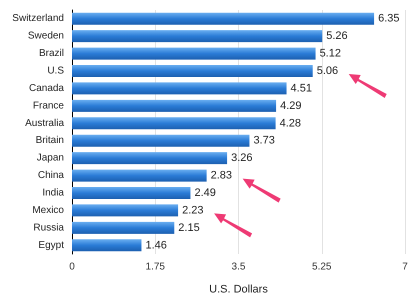 Image resolution: width=415 pixels, height=307 pixels. What do you see at coordinates (405, 267) in the screenshot?
I see `x-tick-label: 7` at bounding box center [405, 267].